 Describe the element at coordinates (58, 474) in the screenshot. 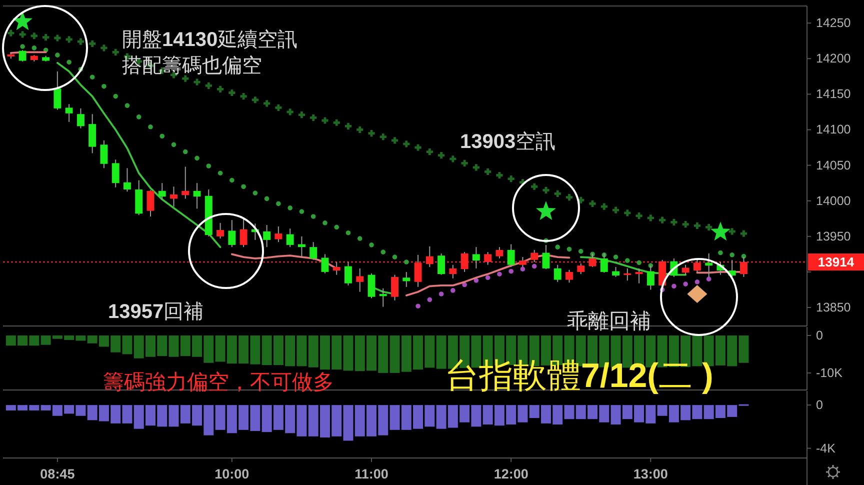

I see `x-tick-label: 08:45` at that location.